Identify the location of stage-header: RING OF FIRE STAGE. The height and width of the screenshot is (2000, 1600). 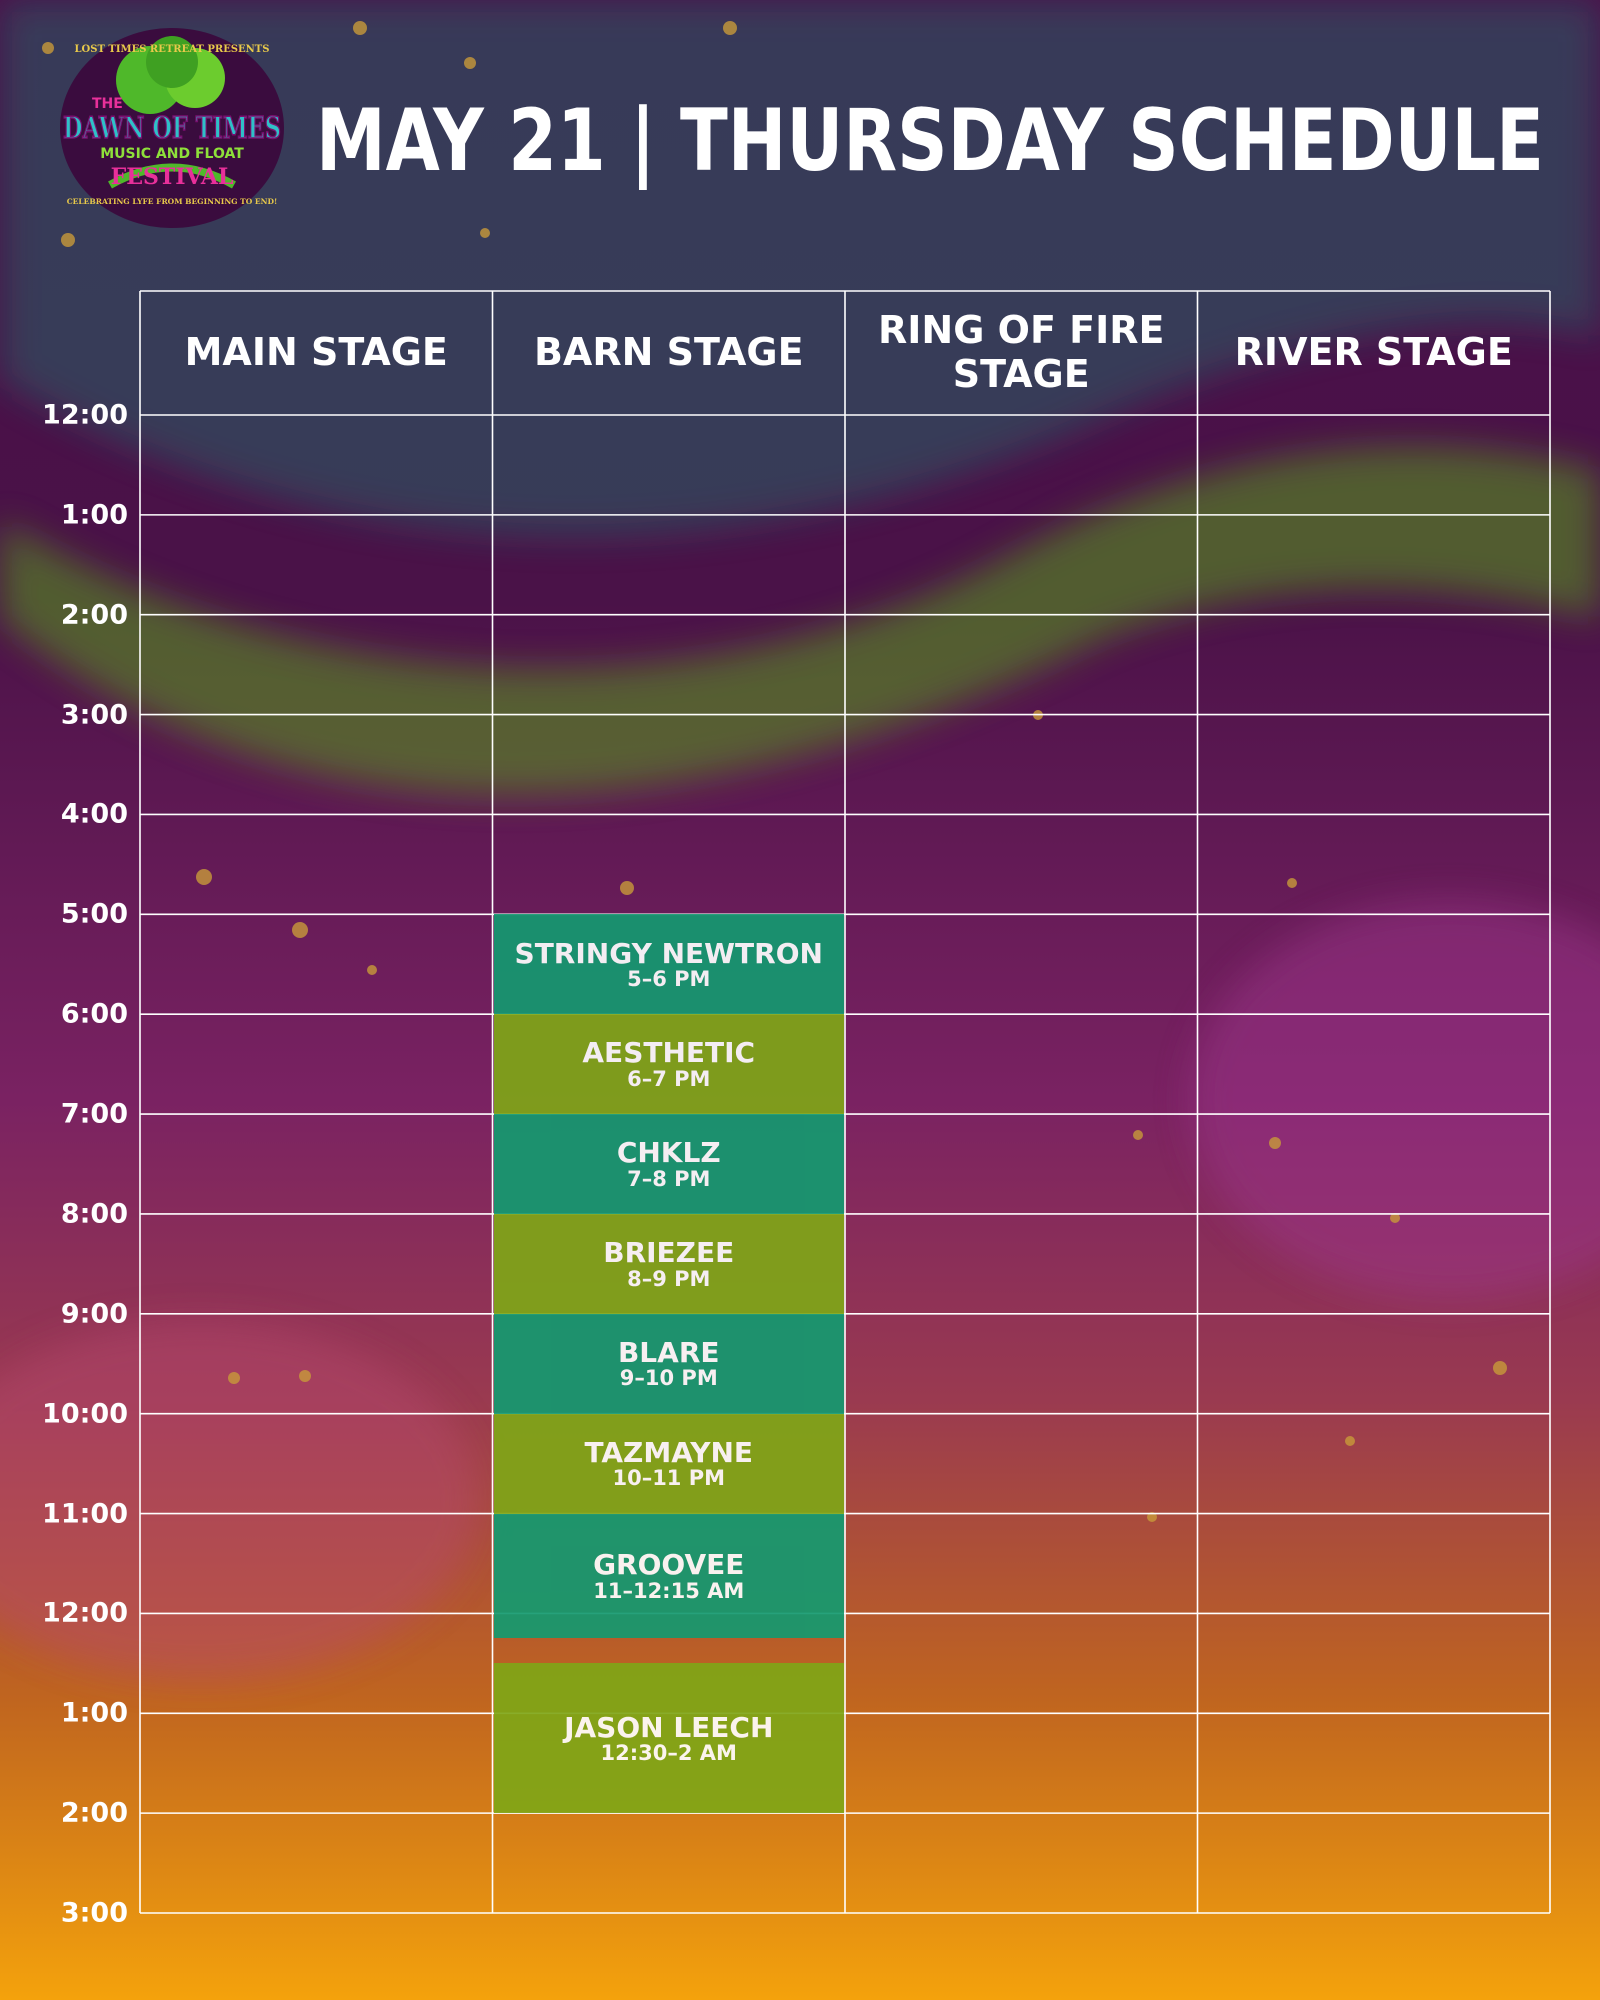
(1021, 352).